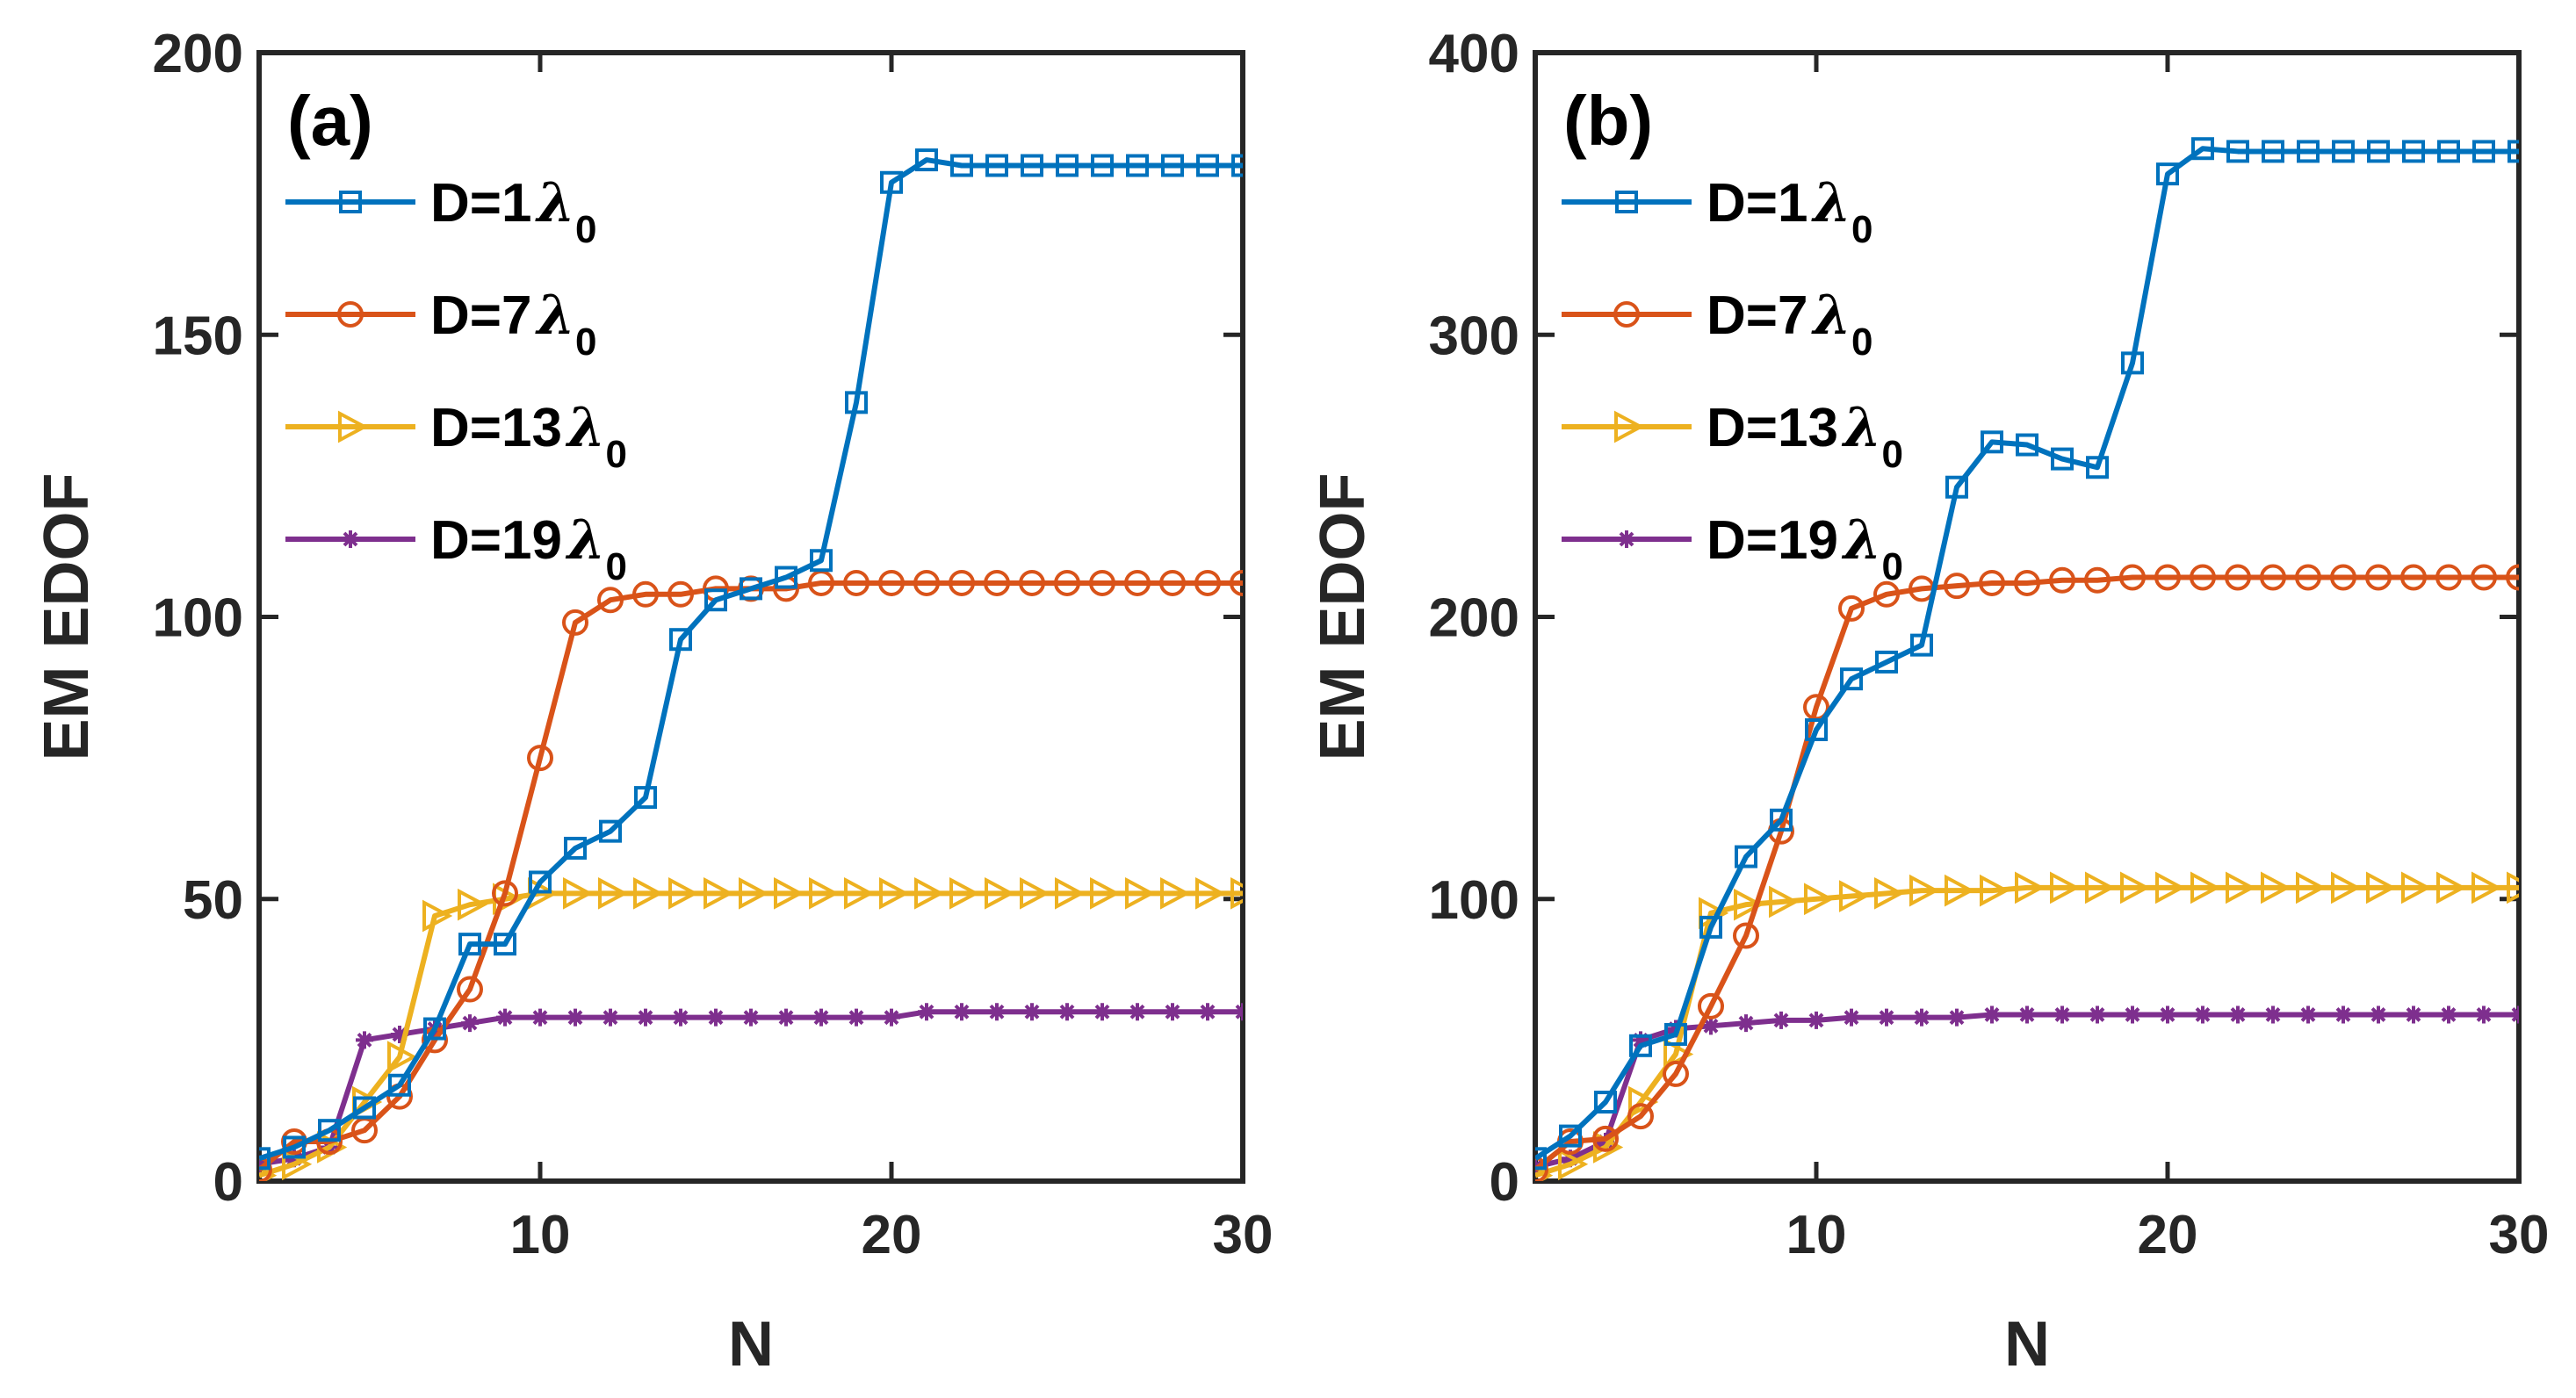 Image resolution: width=2576 pixels, height=1398 pixels. Describe the element at coordinates (330, 121) in the screenshot. I see `panel-label: (a)` at that location.